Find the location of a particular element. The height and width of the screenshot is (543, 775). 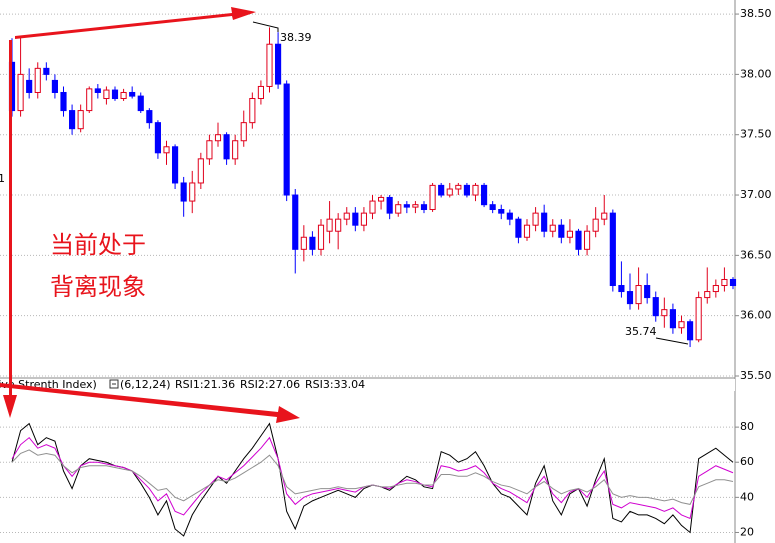

price-arrow is located at coordinates (135, 23).